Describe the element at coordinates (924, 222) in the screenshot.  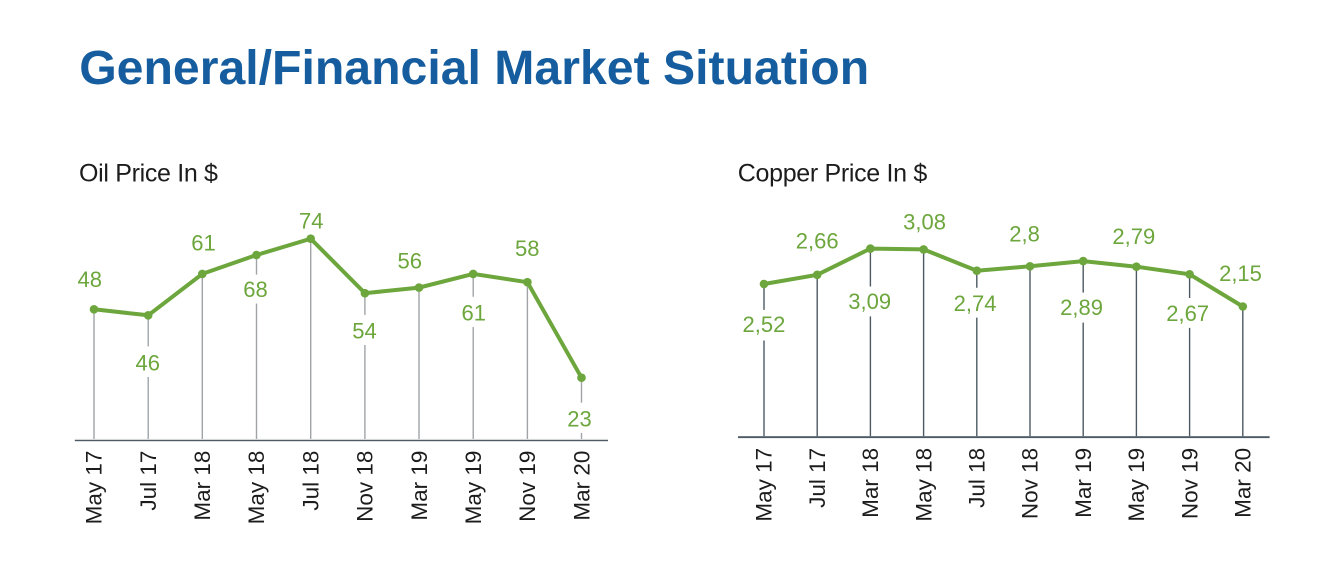
I see `svg-text: 3,08` at that location.